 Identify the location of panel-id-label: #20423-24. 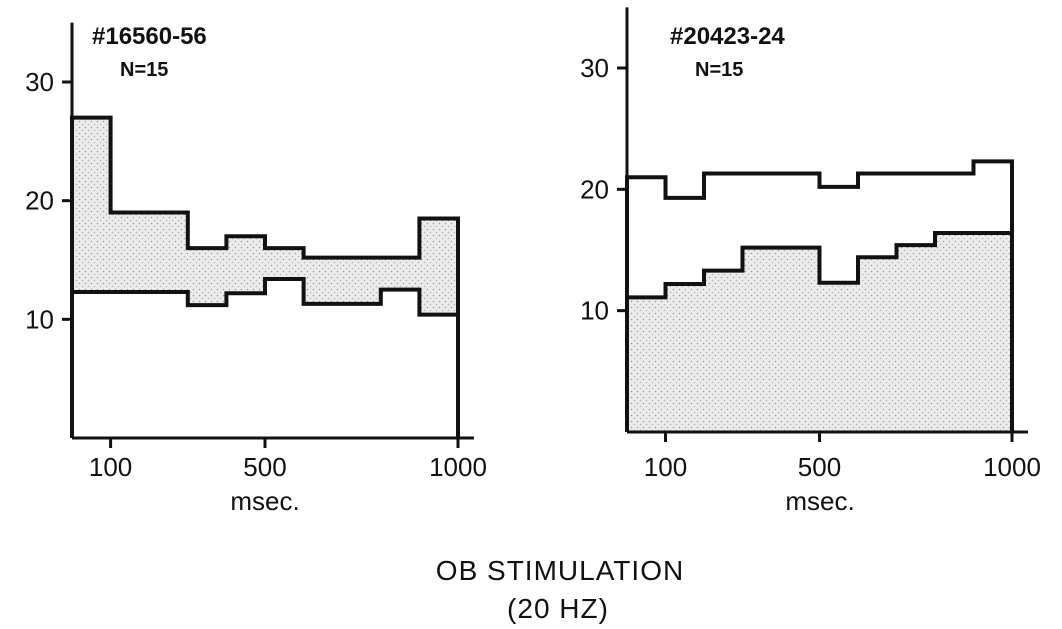
(727, 36).